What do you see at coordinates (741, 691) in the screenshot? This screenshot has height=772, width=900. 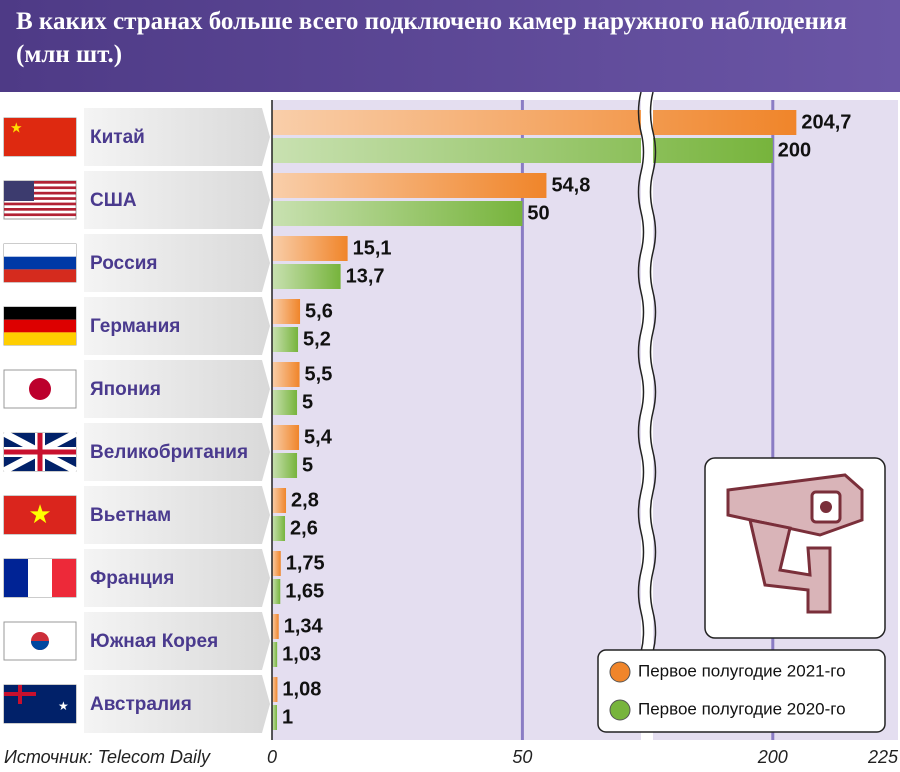 I see `legend-box` at bounding box center [741, 691].